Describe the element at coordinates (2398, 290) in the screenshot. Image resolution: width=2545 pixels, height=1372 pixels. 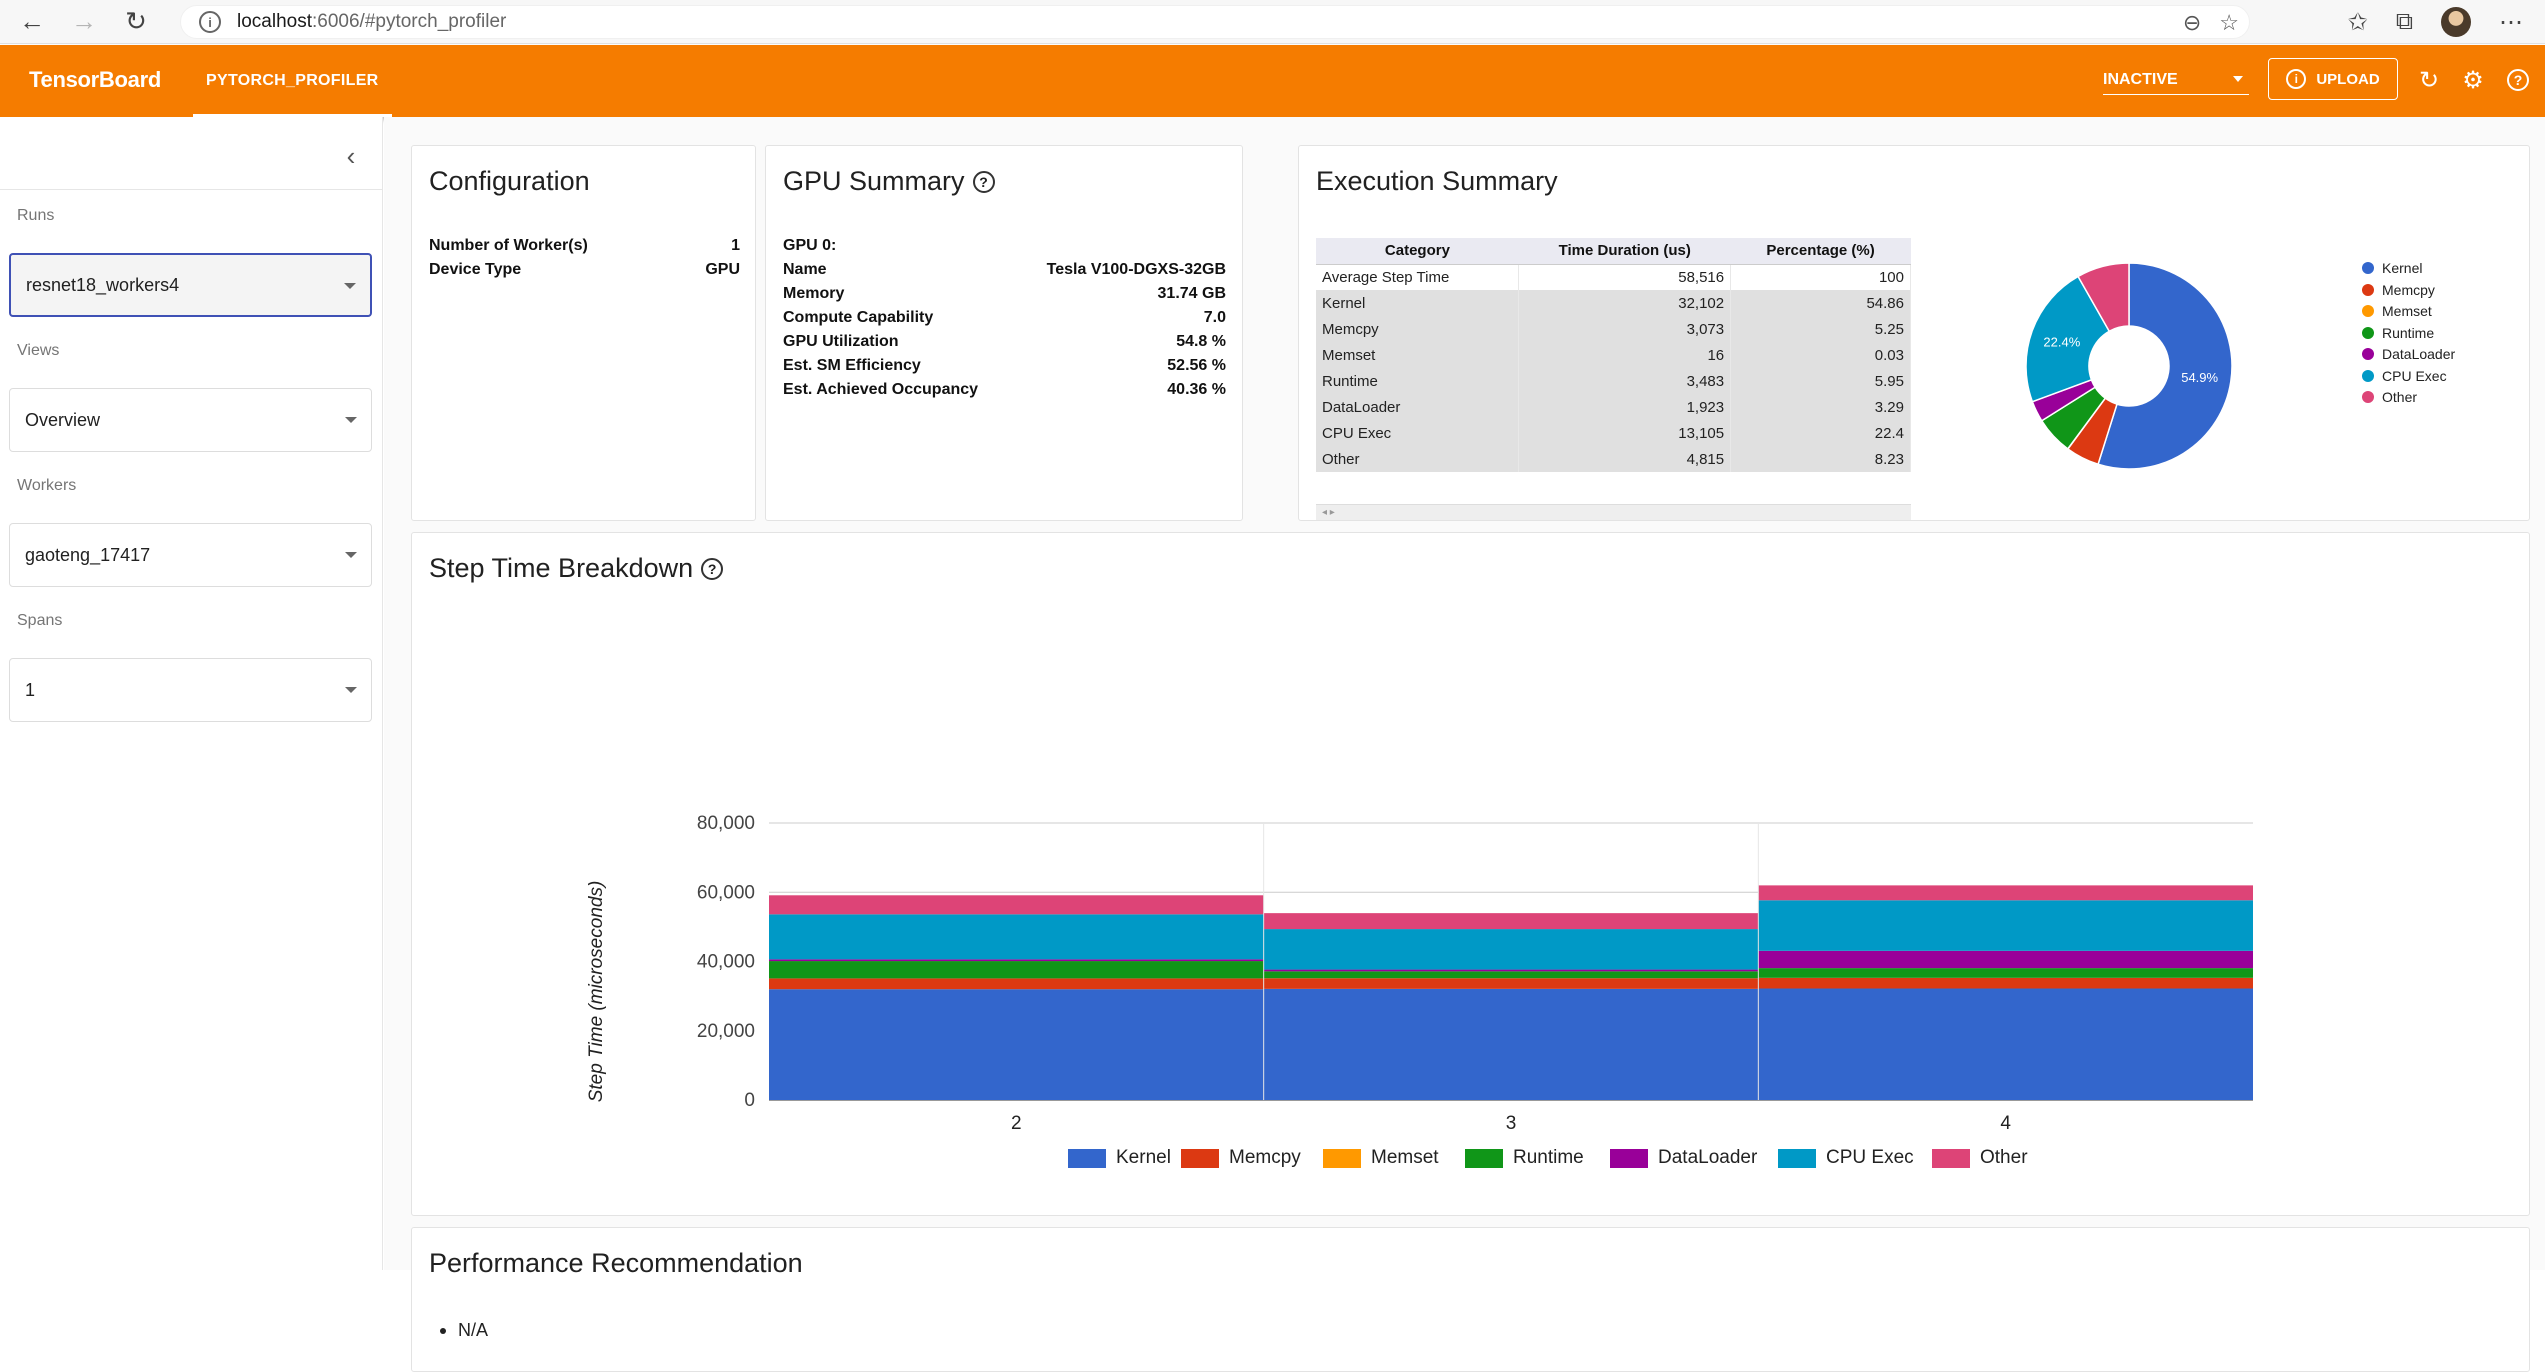
I see `pie-legend-item: Memcpy` at that location.